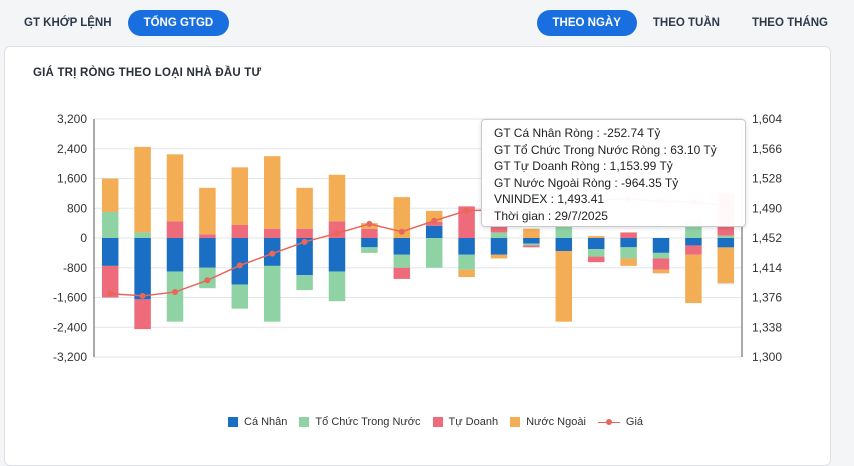 The width and height of the screenshot is (854, 466). What do you see at coordinates (586, 23) in the screenshot?
I see `tab-right-0: THEO NGÀY` at bounding box center [586, 23].